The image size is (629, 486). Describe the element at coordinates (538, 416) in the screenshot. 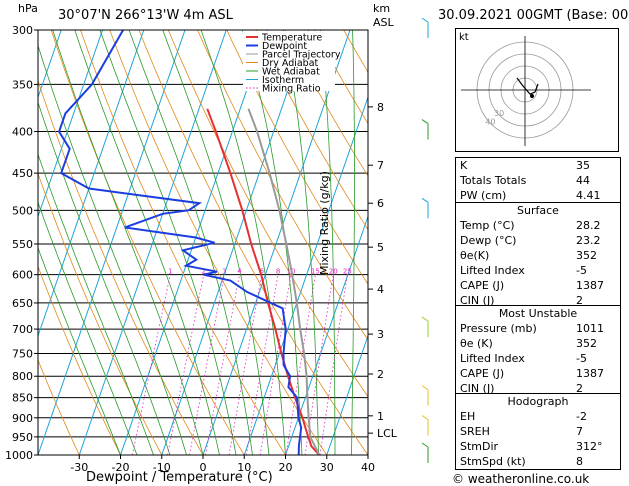

I see `hodograph_table-row: EH -2` at that location.